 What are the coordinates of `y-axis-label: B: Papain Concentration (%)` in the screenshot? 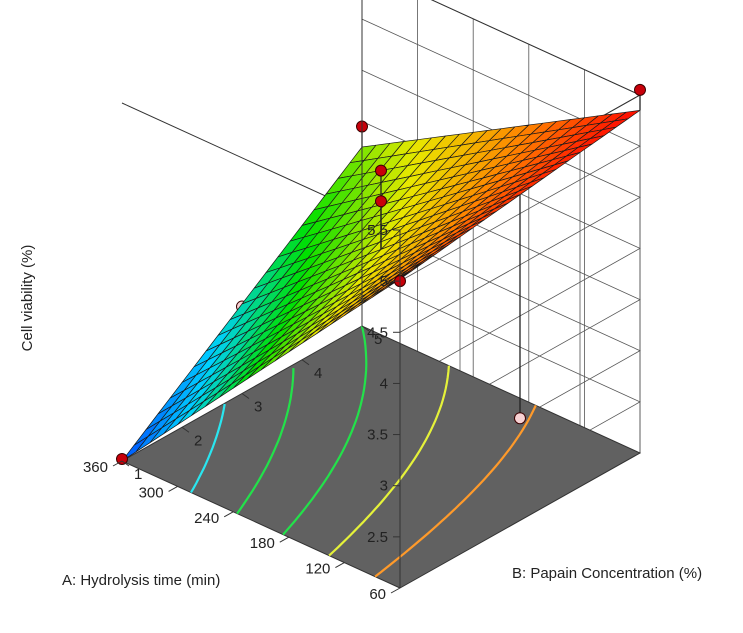 It's located at (607, 573).